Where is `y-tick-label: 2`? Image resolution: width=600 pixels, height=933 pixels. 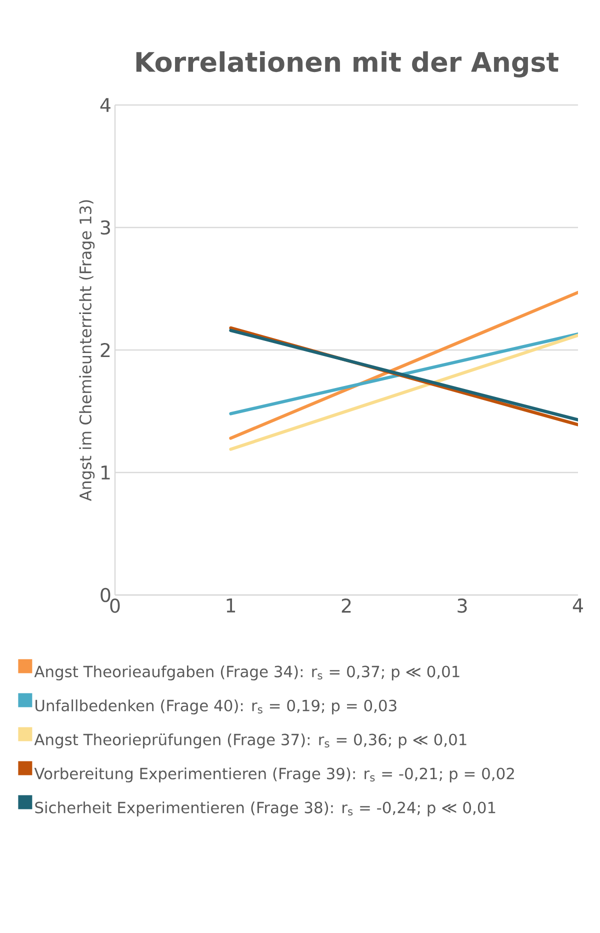 y-tick-label: 2 is located at coordinates (105, 350).